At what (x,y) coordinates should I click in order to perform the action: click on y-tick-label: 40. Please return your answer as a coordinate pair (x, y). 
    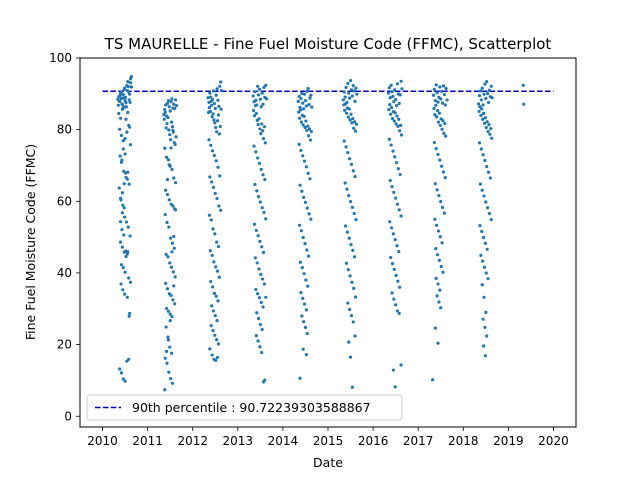
    Looking at the image, I should click on (64, 273).